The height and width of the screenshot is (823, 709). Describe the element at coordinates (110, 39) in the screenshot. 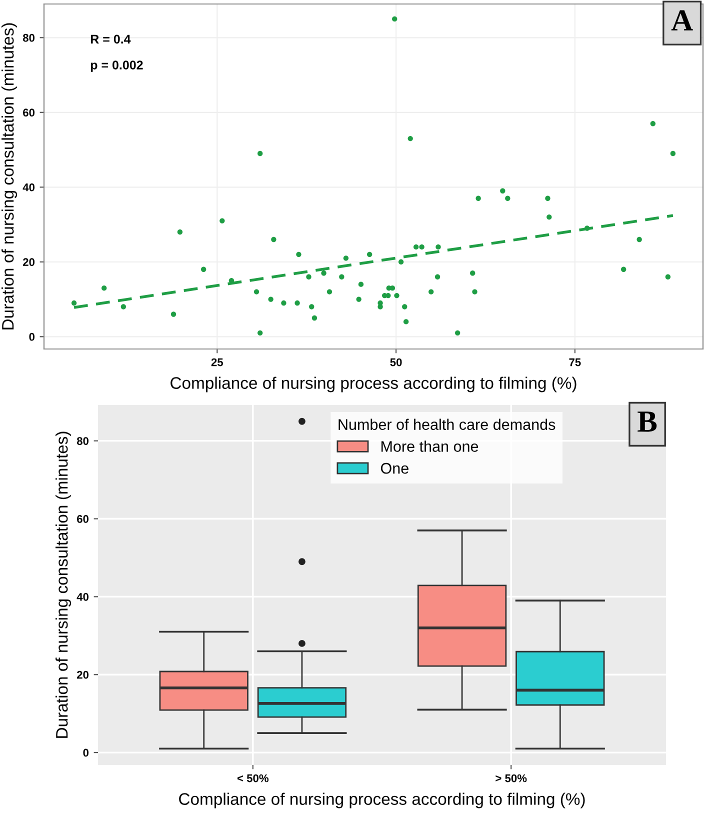

I see `annotation: R = 0.4` at that location.